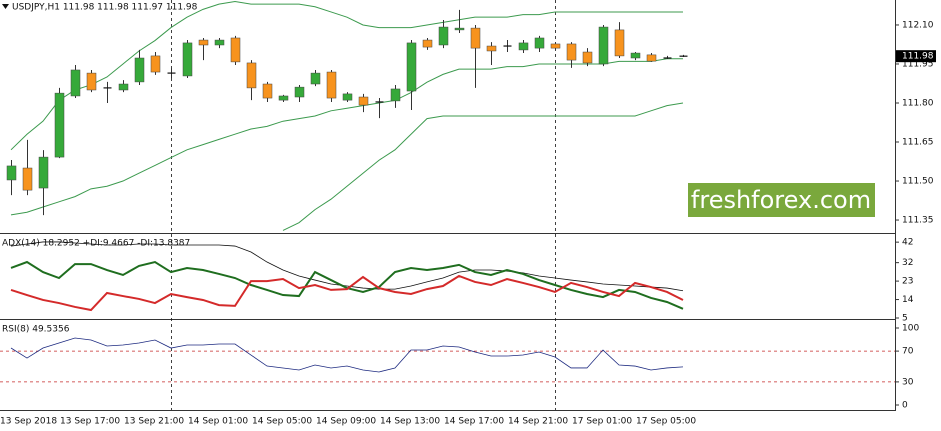 This screenshot has height=431, width=941. I want to click on y-tick-label: 32, so click(907, 263).